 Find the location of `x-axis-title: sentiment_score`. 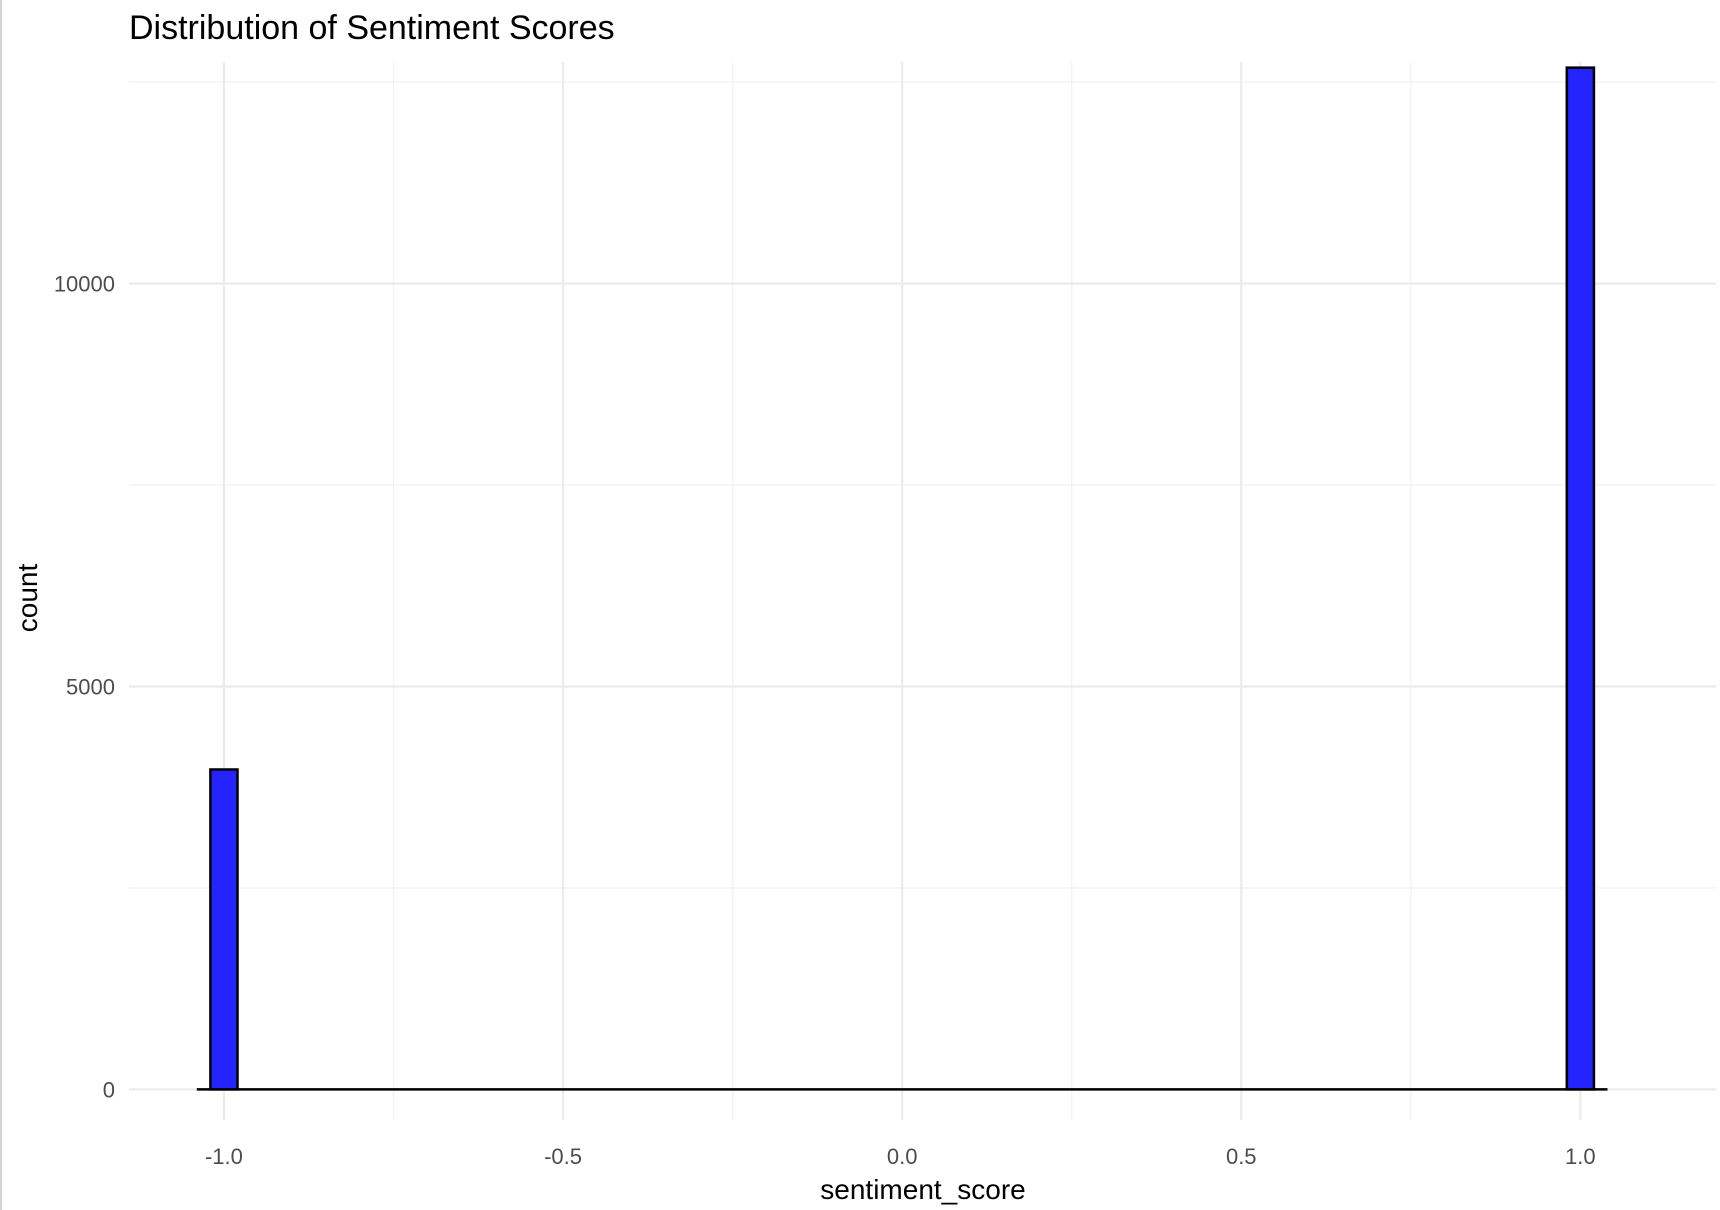

x-axis-title: sentiment_score is located at coordinates (922, 1189).